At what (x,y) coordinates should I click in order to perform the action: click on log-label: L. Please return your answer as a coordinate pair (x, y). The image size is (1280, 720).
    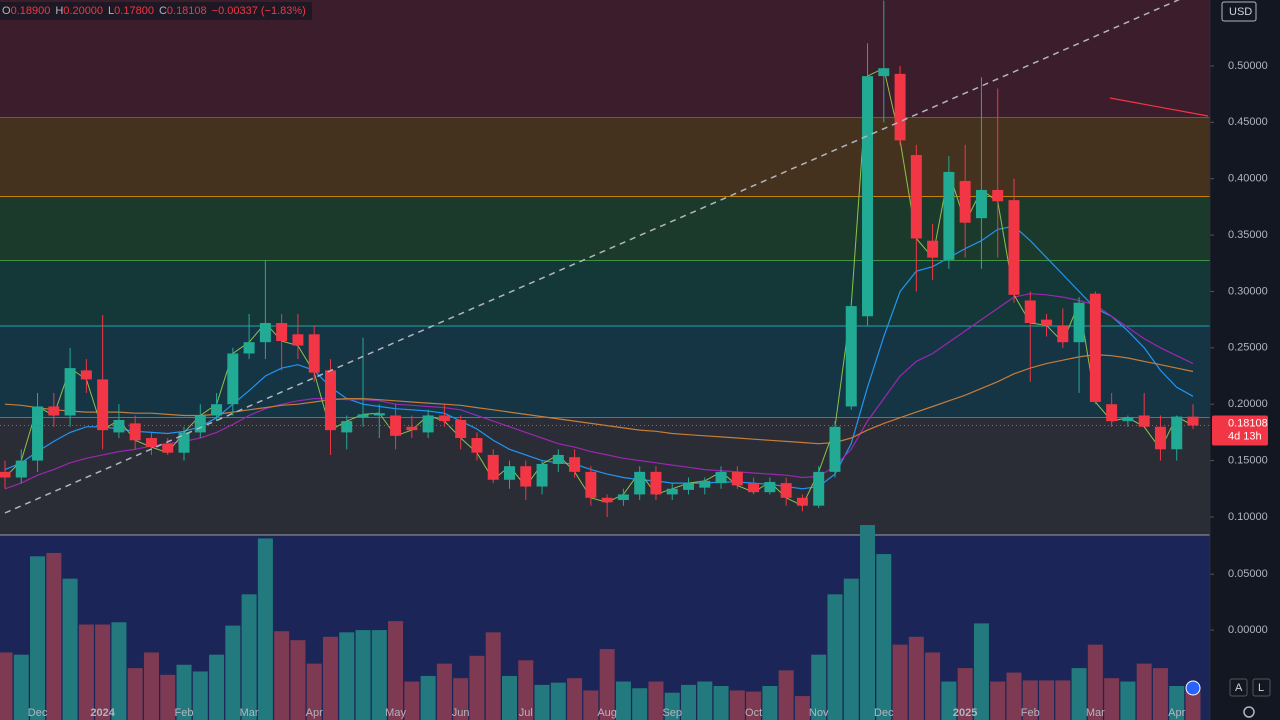
    Looking at the image, I should click on (1261, 688).